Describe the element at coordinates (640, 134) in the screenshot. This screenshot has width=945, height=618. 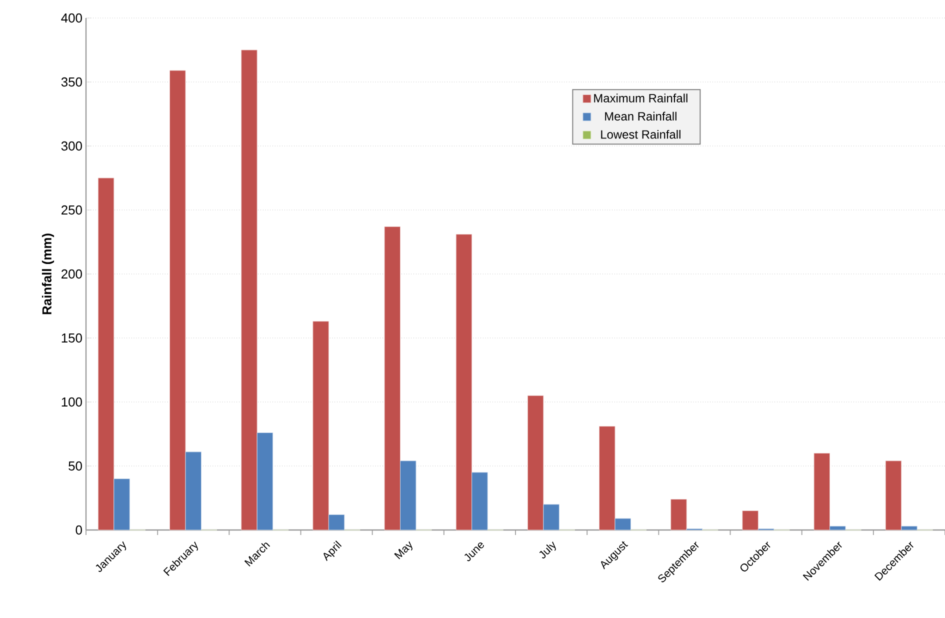
I see `legend-label: Lowest Rainfall` at that location.